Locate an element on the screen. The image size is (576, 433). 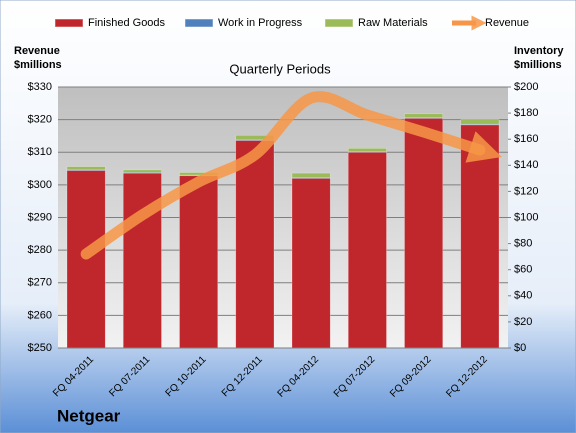
legend-label: Finished Goods is located at coordinates (127, 23).